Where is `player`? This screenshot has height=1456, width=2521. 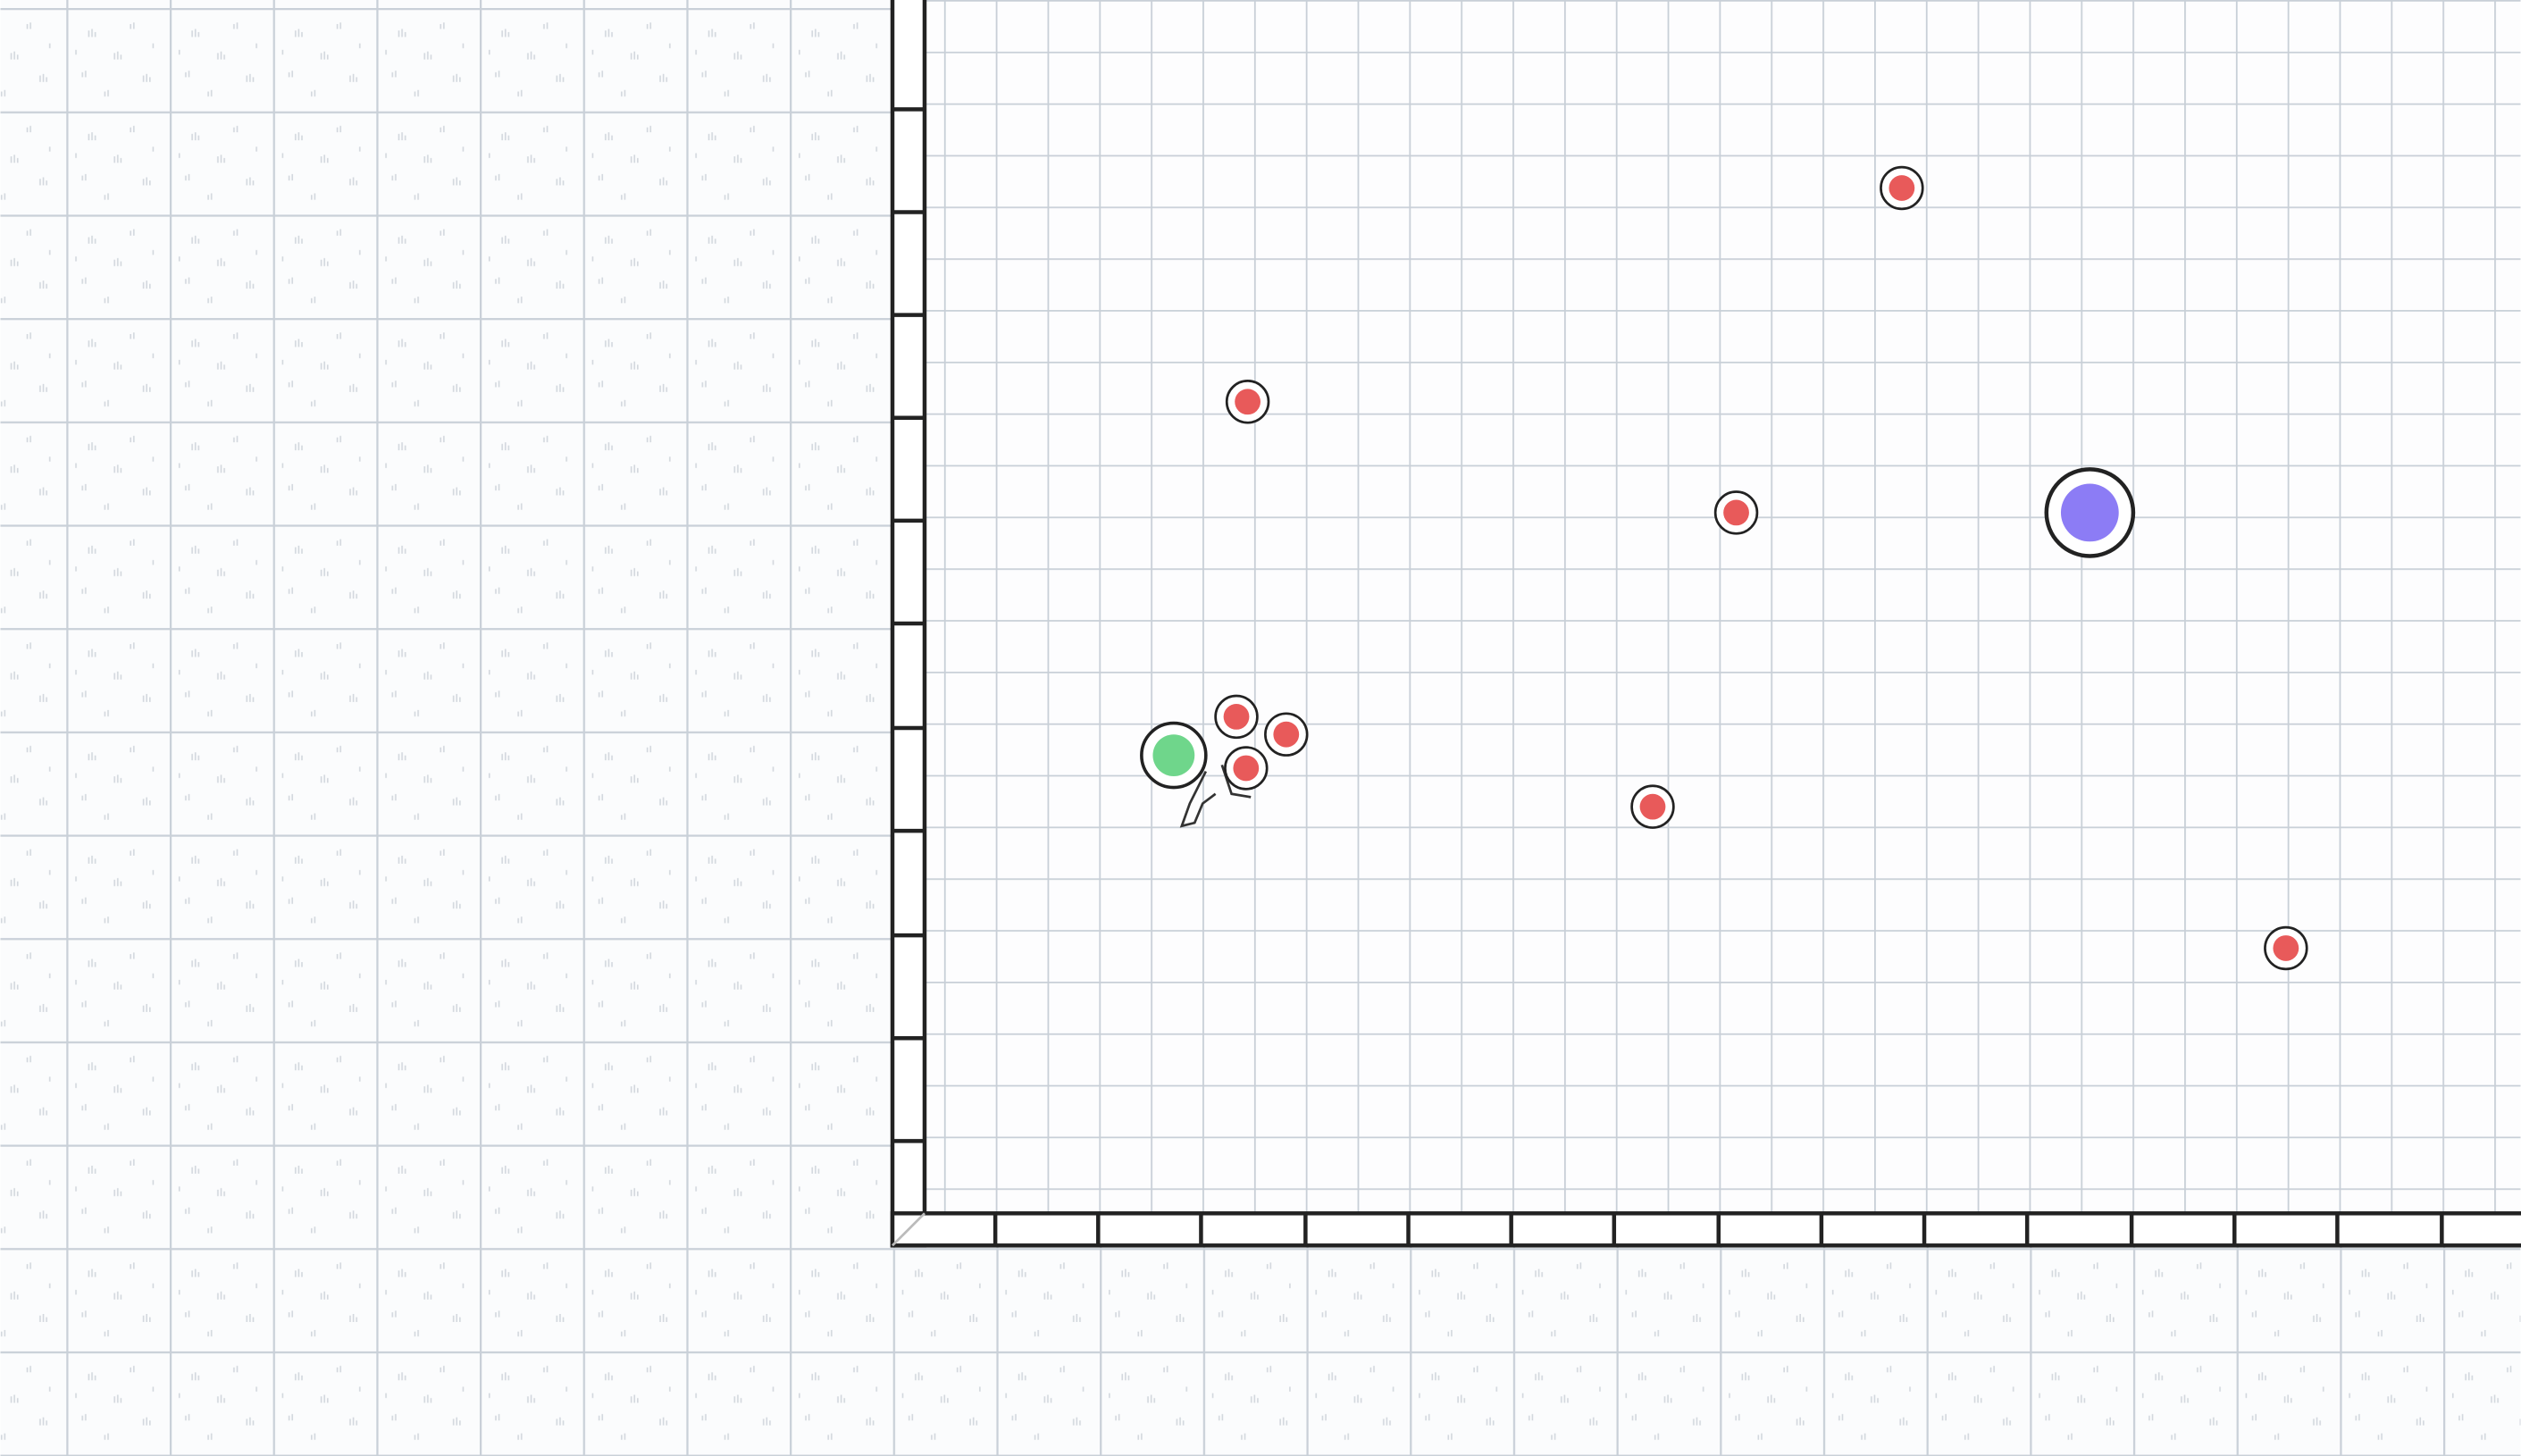
player is located at coordinates (1224, 761).